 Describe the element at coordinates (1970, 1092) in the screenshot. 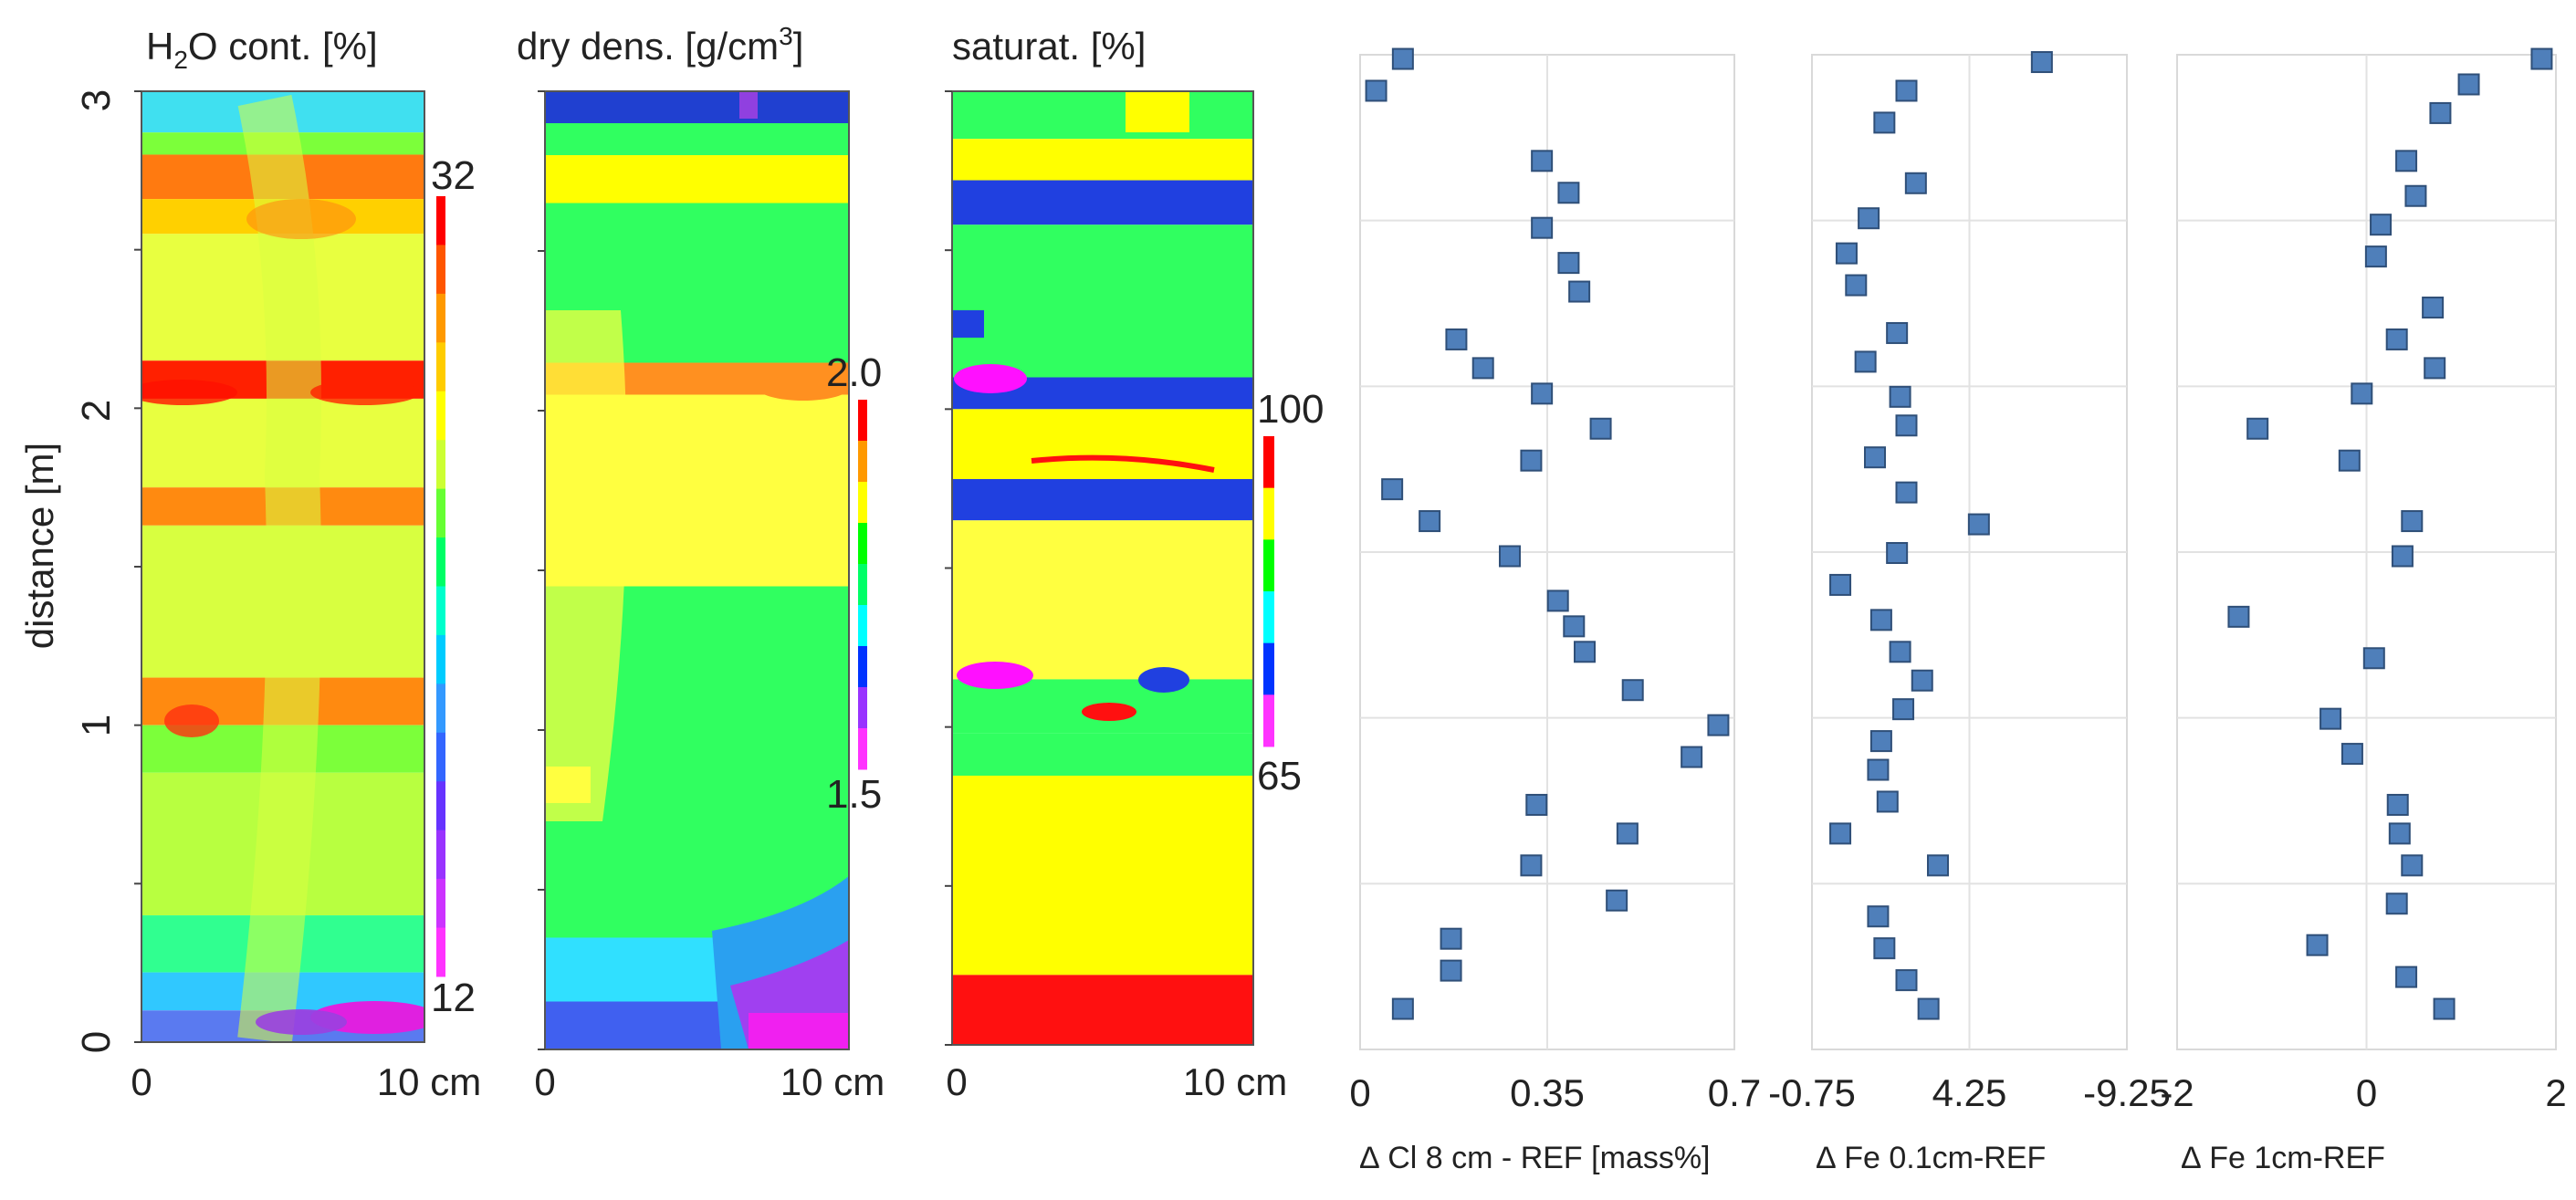

I see `x-tick-label-1: 4.25` at that location.